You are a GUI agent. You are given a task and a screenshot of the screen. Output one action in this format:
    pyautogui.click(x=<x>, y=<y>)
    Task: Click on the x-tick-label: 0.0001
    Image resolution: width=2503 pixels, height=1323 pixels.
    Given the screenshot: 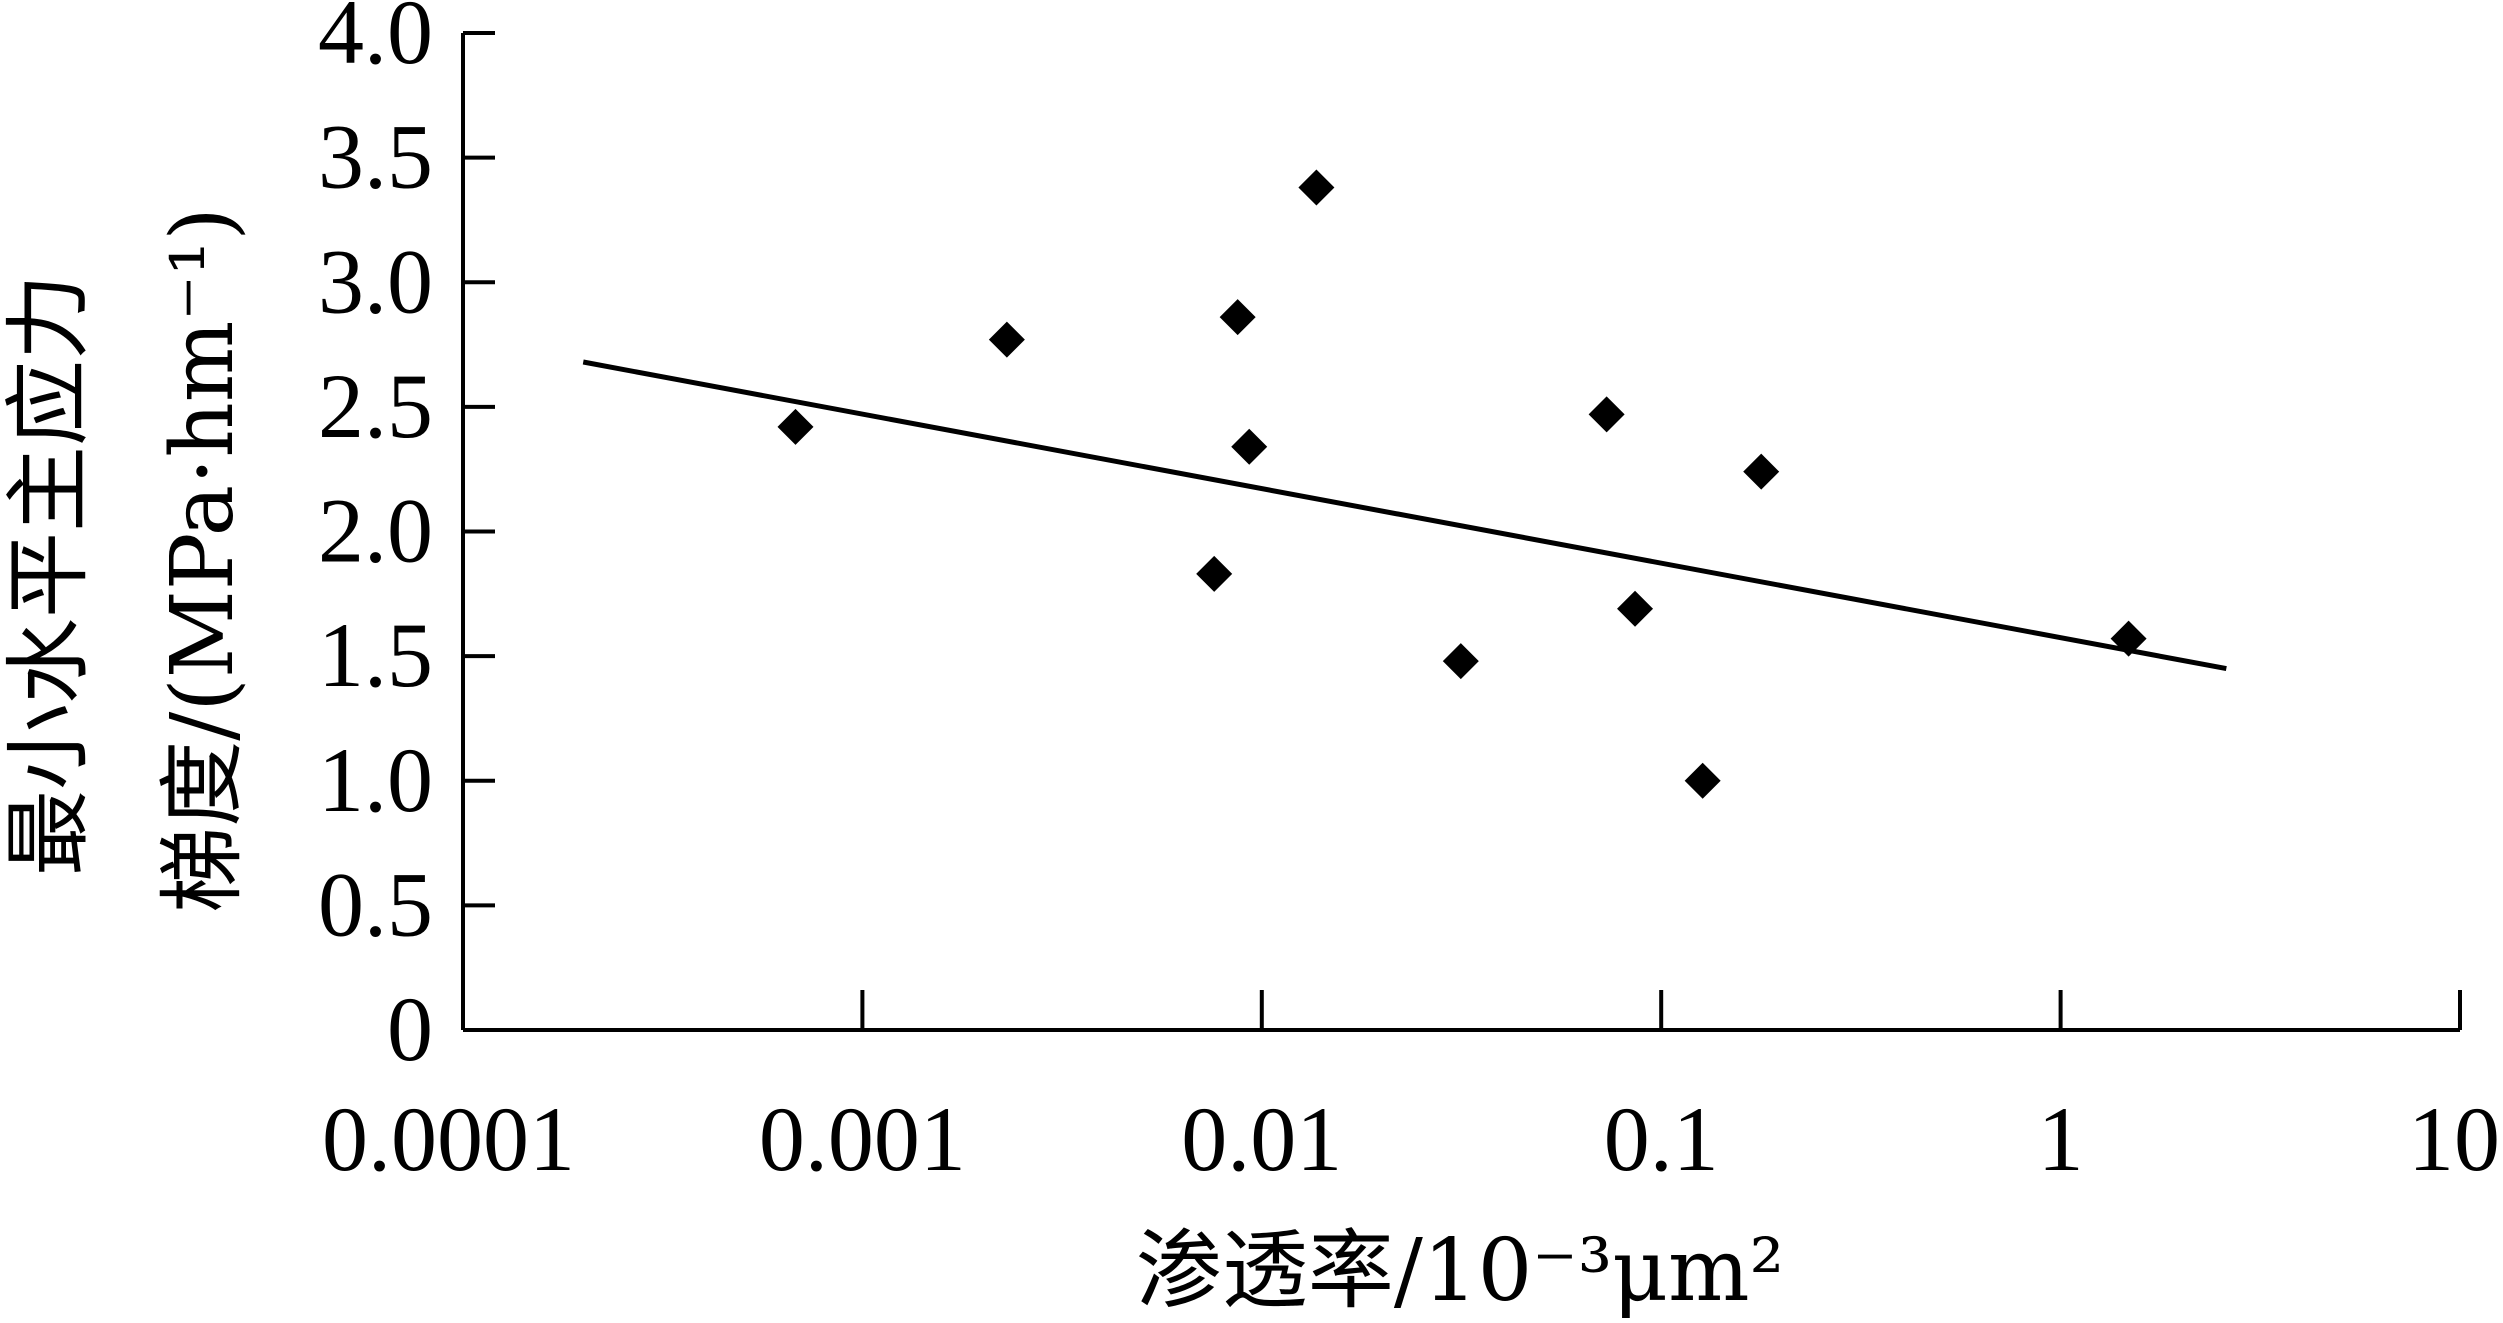 What is the action you would take?
    pyautogui.click(x=448, y=1139)
    